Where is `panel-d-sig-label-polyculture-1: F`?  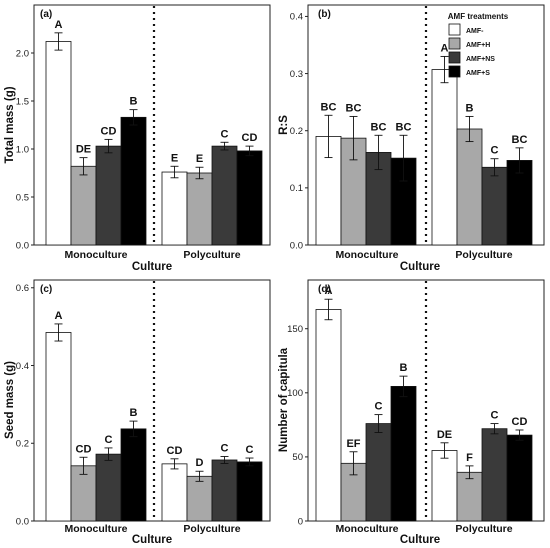
panel-d-sig-label-polyculture-1: F is located at coordinates (469, 458).